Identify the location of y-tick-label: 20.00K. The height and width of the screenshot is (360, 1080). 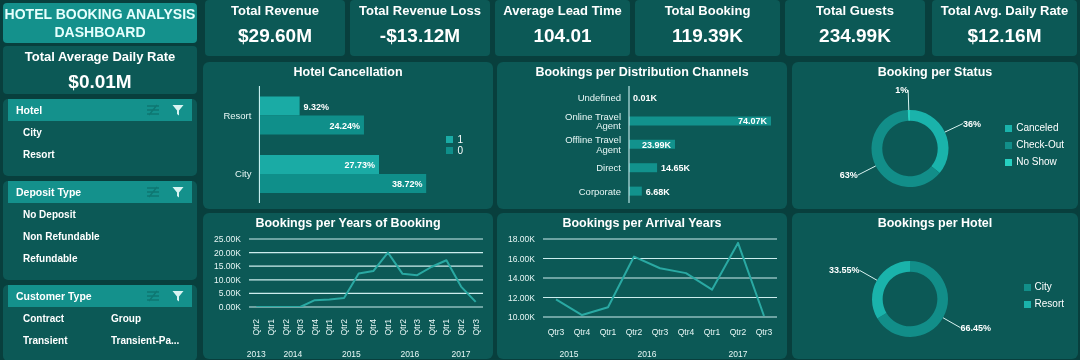
(228, 252).